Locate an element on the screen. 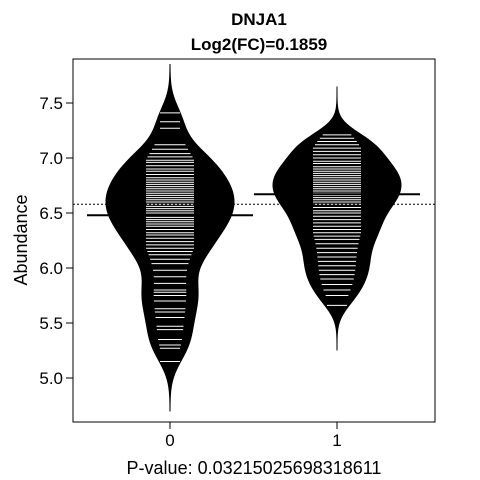 The width and height of the screenshot is (480, 480). y-tick-label: 6.0 is located at coordinates (51, 268).